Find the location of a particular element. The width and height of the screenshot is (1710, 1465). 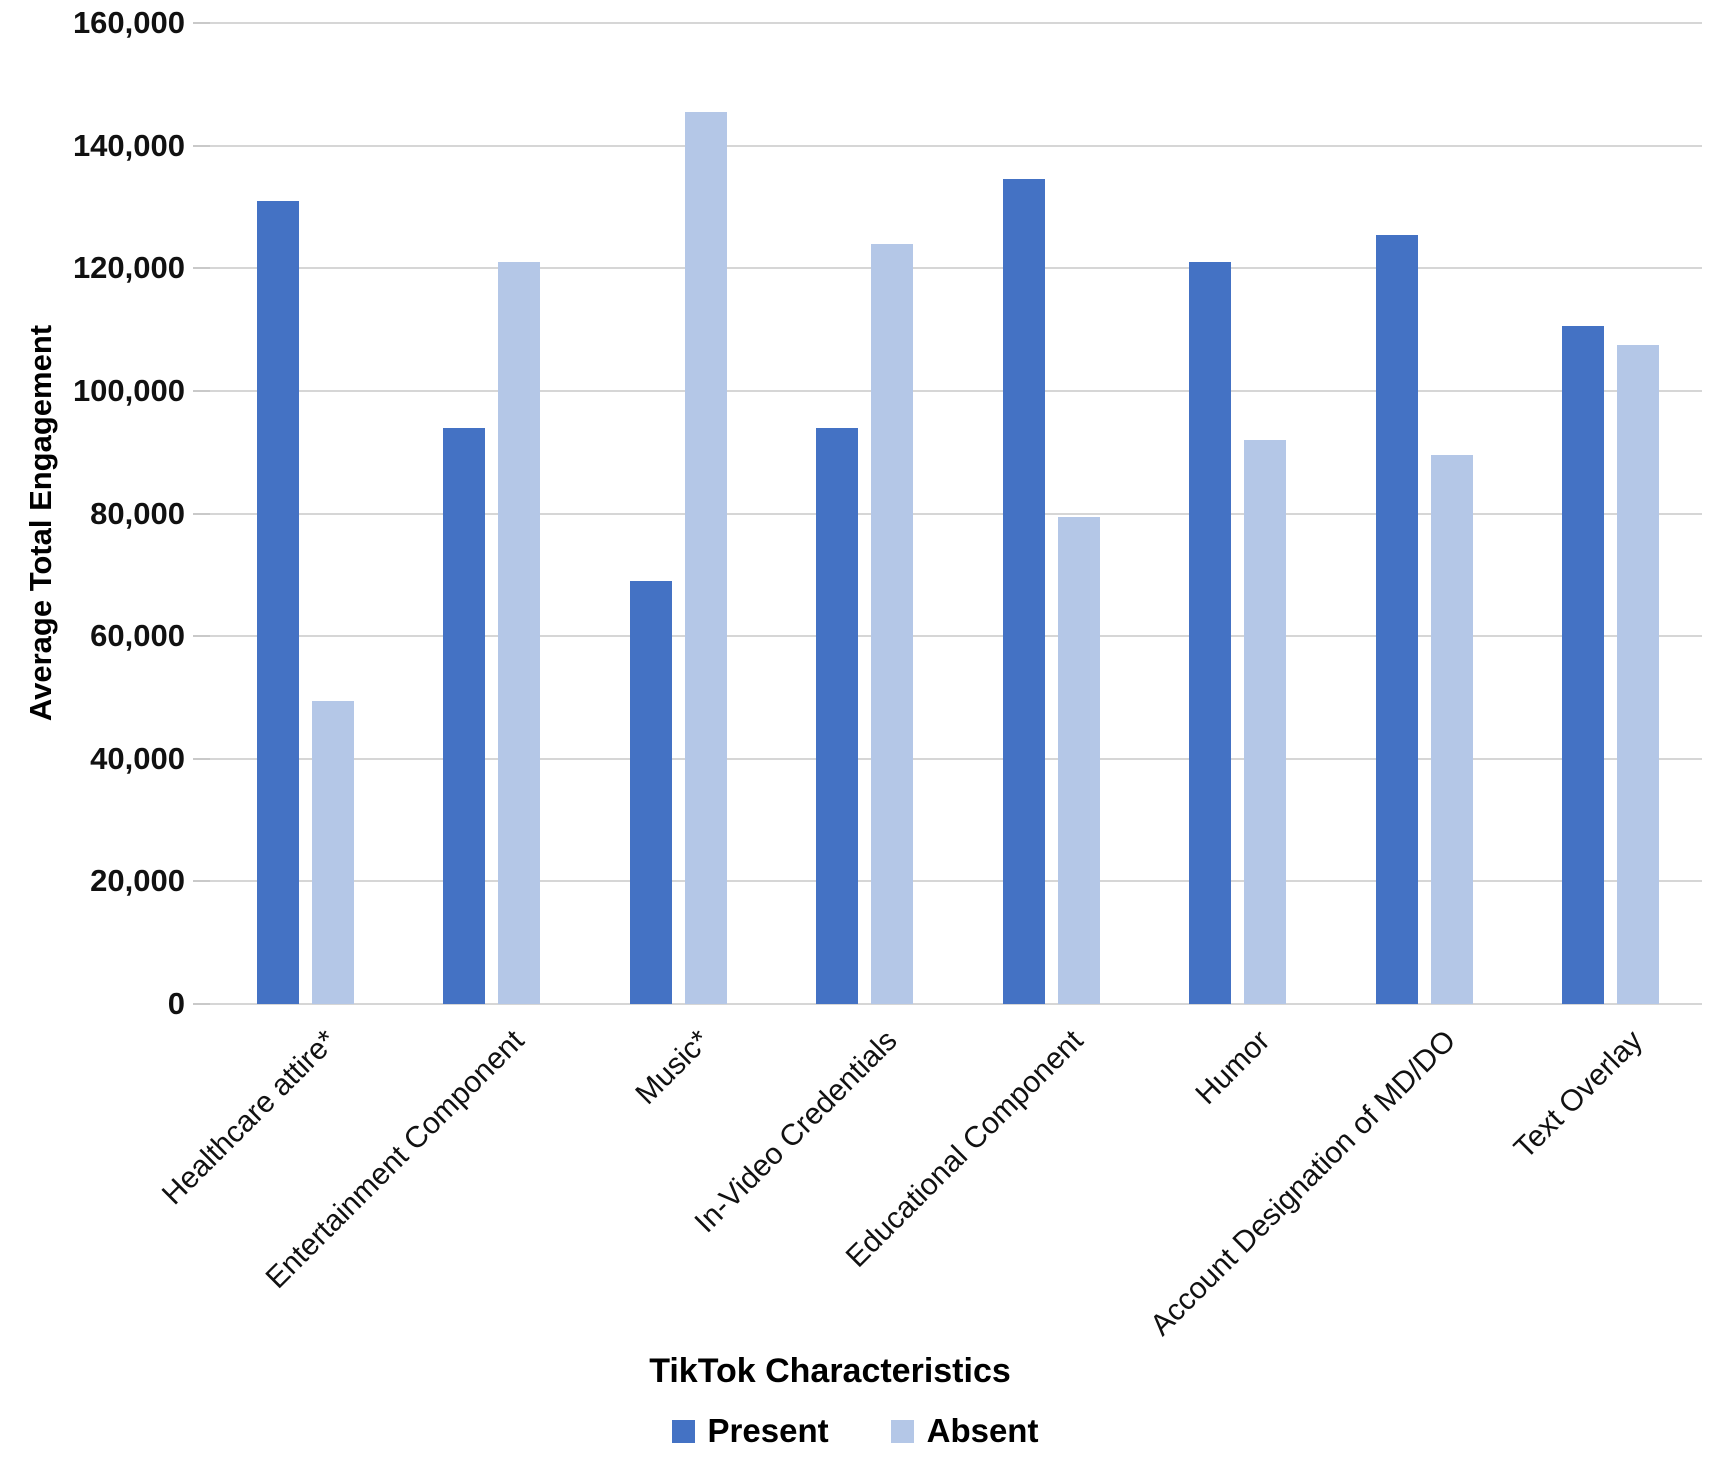

x-label-in-video-credentials: In-Video Credentials is located at coordinates (796, 1132).